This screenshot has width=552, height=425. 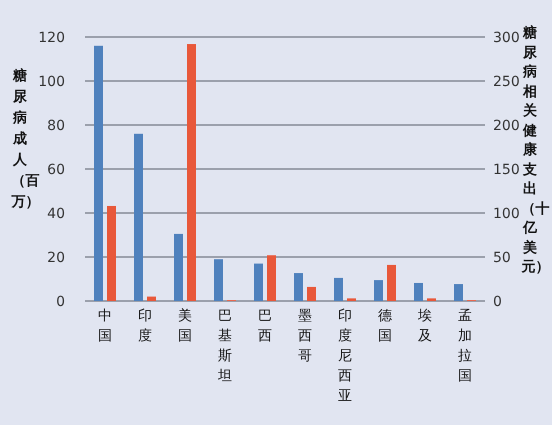 I want to click on y2-tick-label: 50, so click(x=502, y=258).